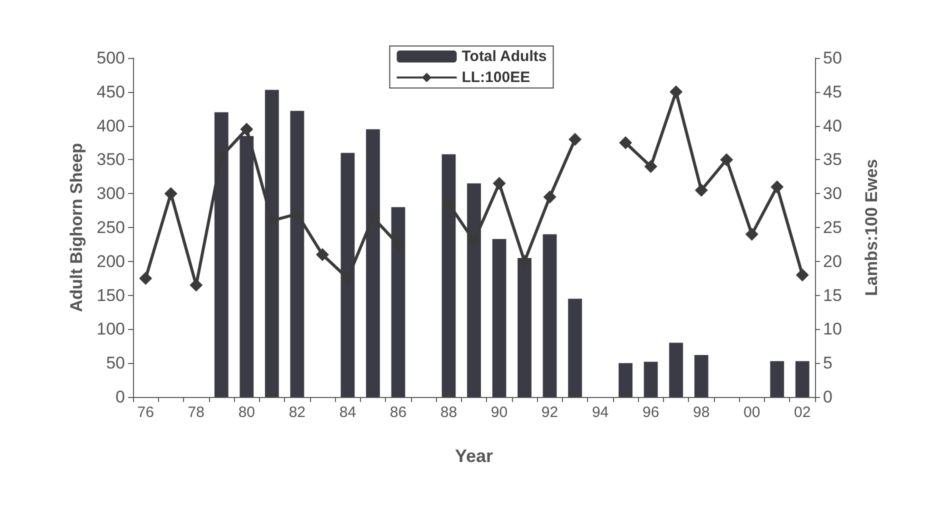  Describe the element at coordinates (449, 412) in the screenshot. I see `x-tick-label: 88` at that location.